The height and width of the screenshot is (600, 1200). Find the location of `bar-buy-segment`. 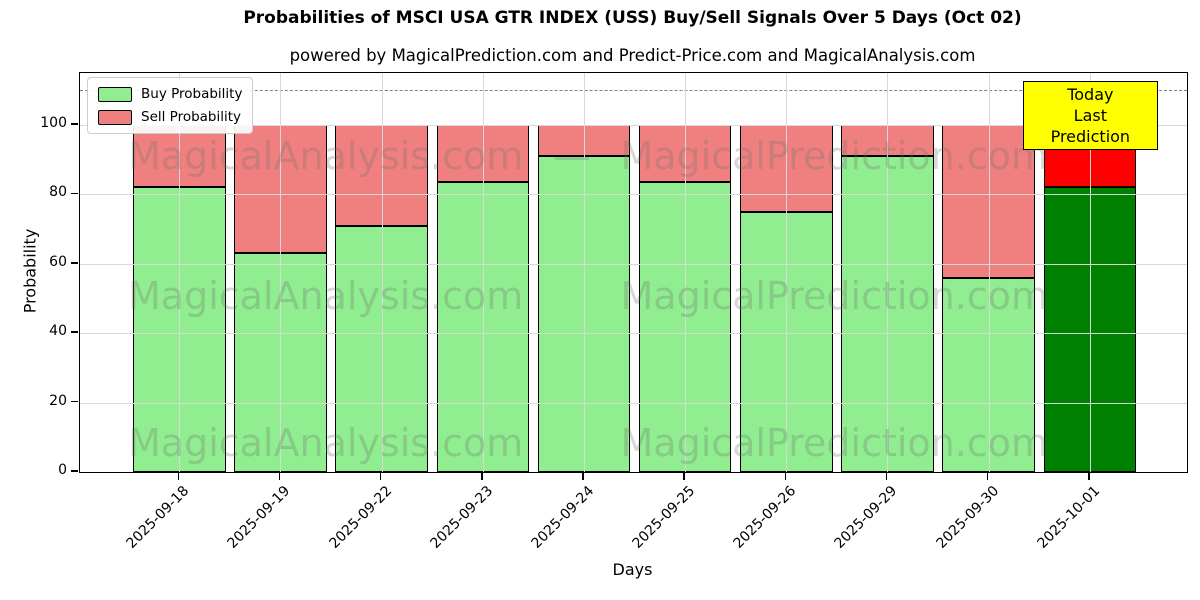

bar-buy-segment is located at coordinates (280, 362).